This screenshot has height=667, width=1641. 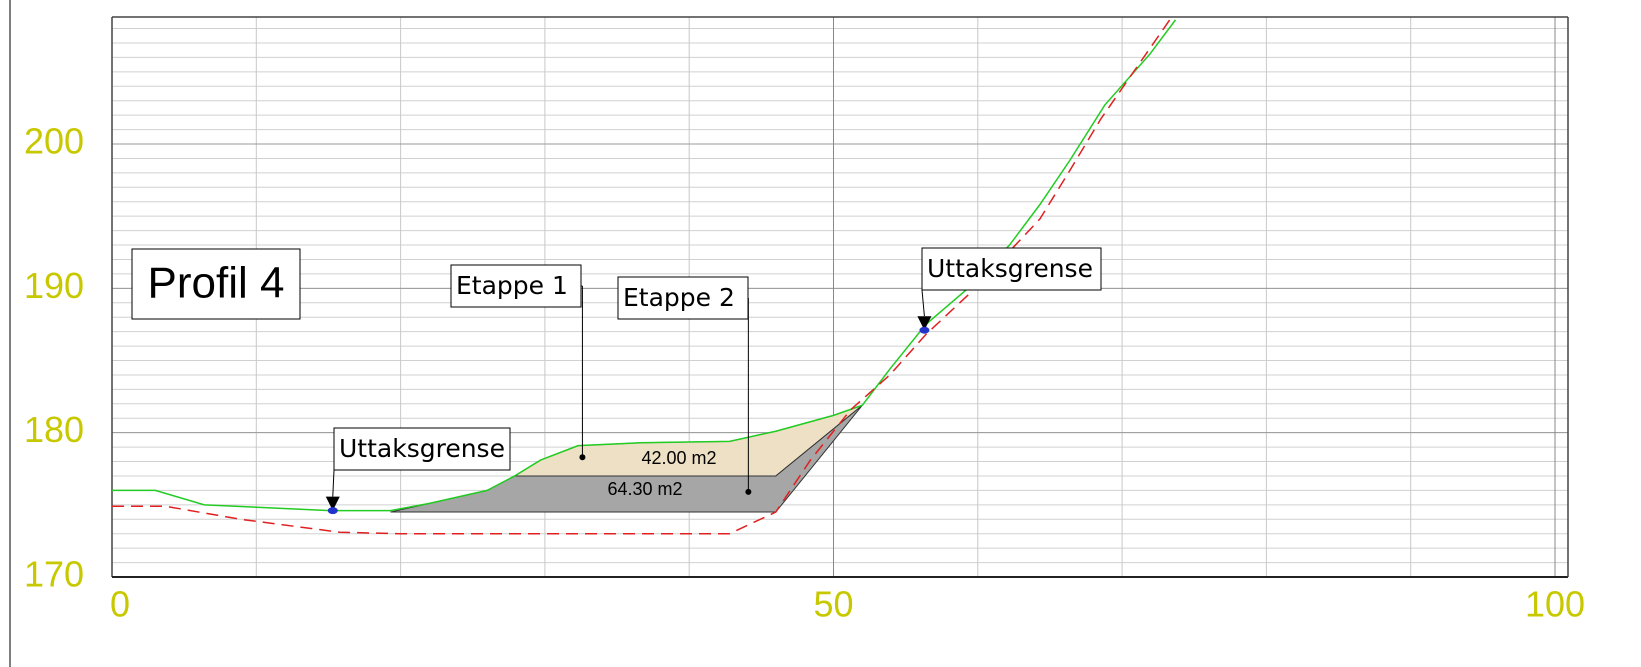 I want to click on y-tick-label: 200, so click(x=54, y=141).